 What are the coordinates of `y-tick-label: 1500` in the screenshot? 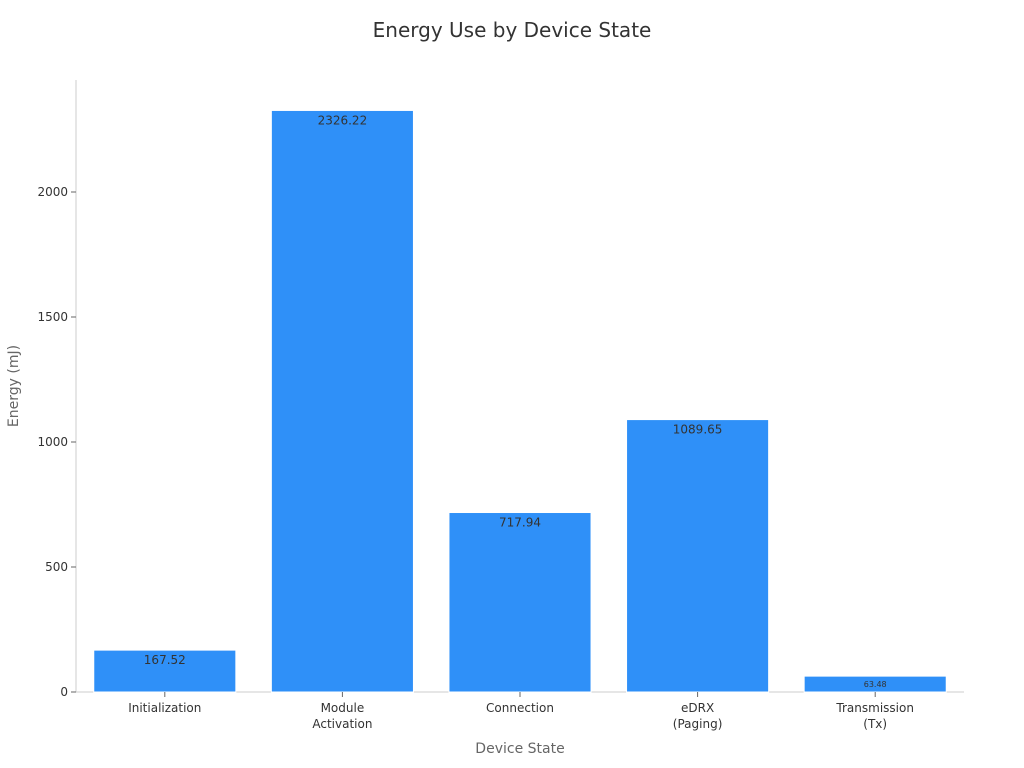 It's located at (52, 317).